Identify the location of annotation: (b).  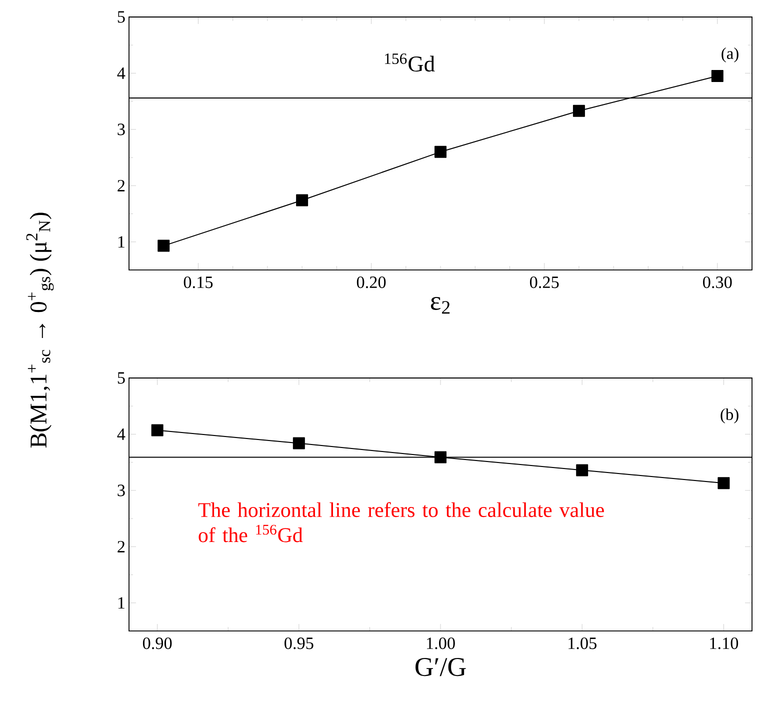
(729, 416).